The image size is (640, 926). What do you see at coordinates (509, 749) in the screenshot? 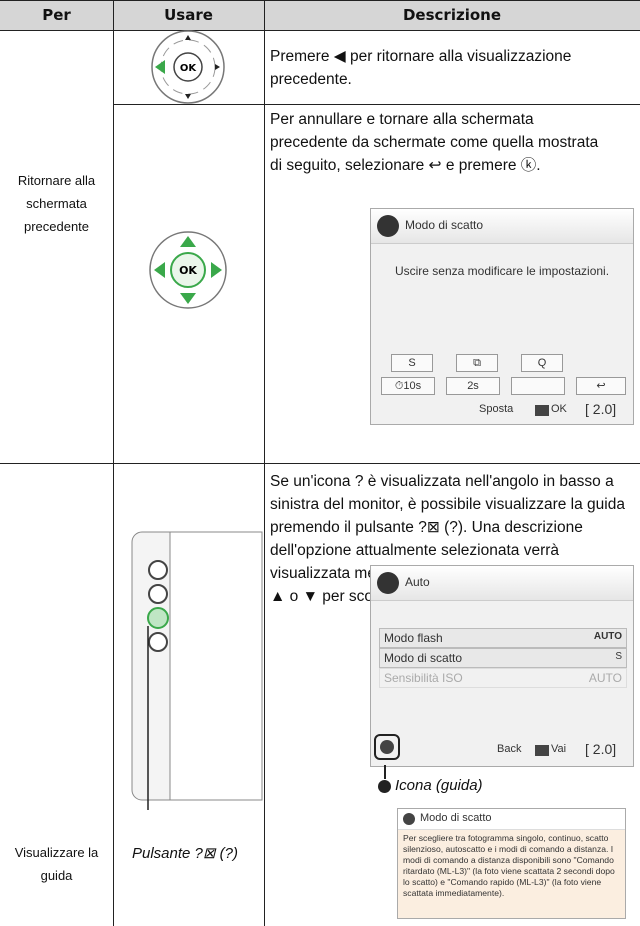
I see `footer-item: Back` at bounding box center [509, 749].